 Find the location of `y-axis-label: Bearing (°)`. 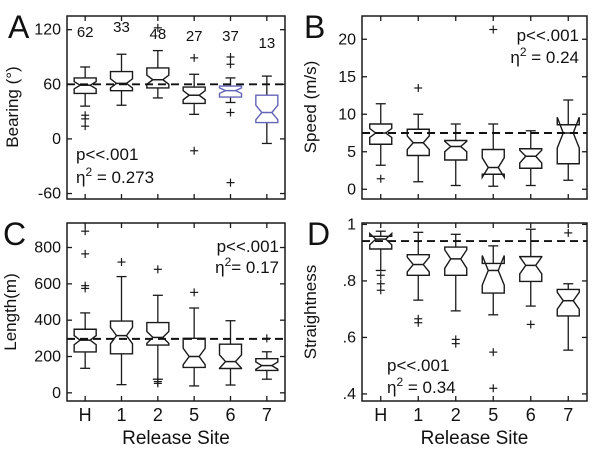

y-axis-label: Bearing (°) is located at coordinates (12, 106).